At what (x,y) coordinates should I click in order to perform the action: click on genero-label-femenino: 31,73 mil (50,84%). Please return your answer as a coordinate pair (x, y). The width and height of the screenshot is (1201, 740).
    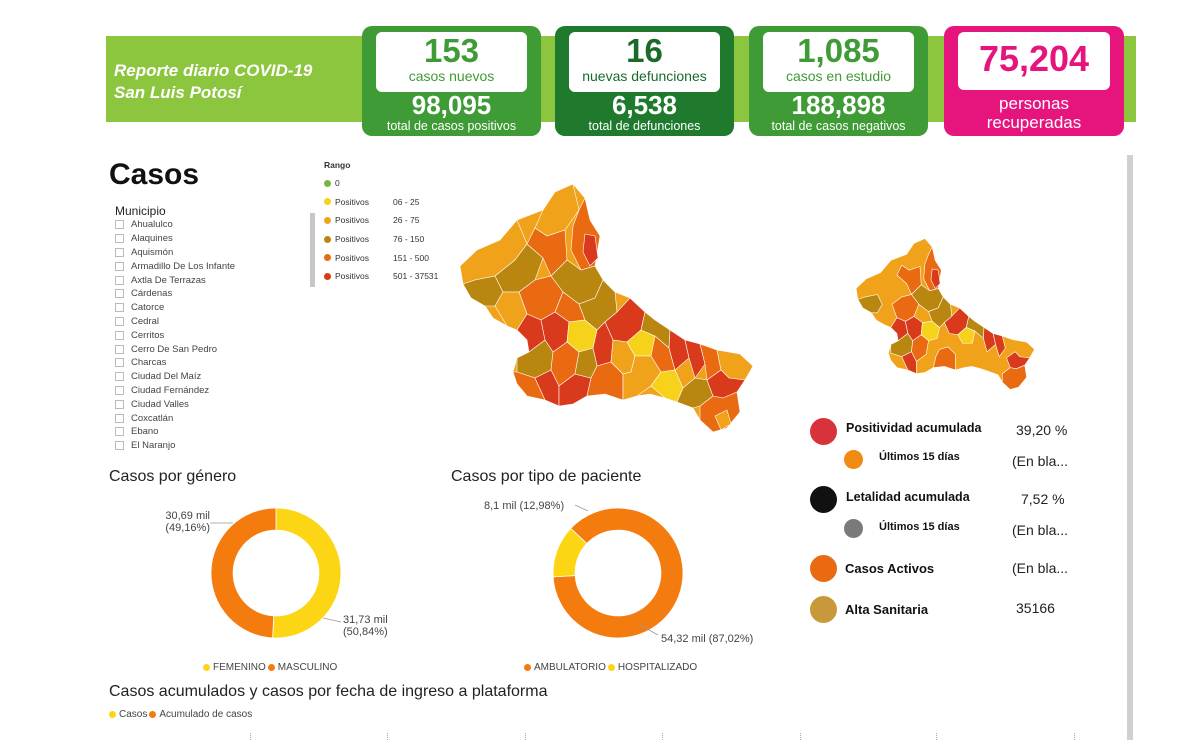
    Looking at the image, I should click on (365, 626).